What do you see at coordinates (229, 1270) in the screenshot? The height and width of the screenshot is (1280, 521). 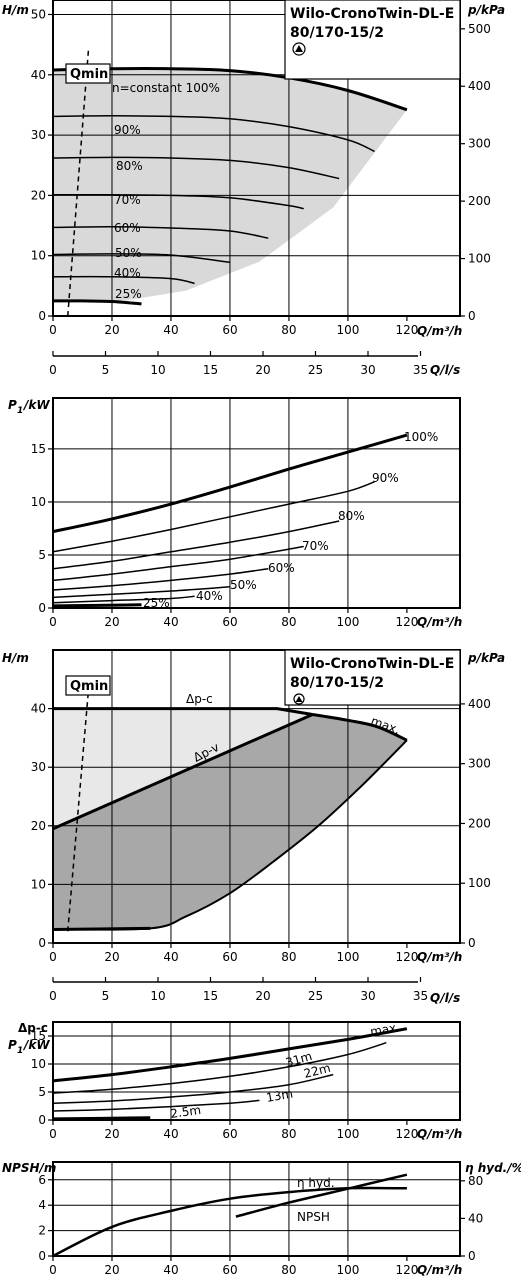 I see `chart-e-x-tick-label: 60` at bounding box center [229, 1270].